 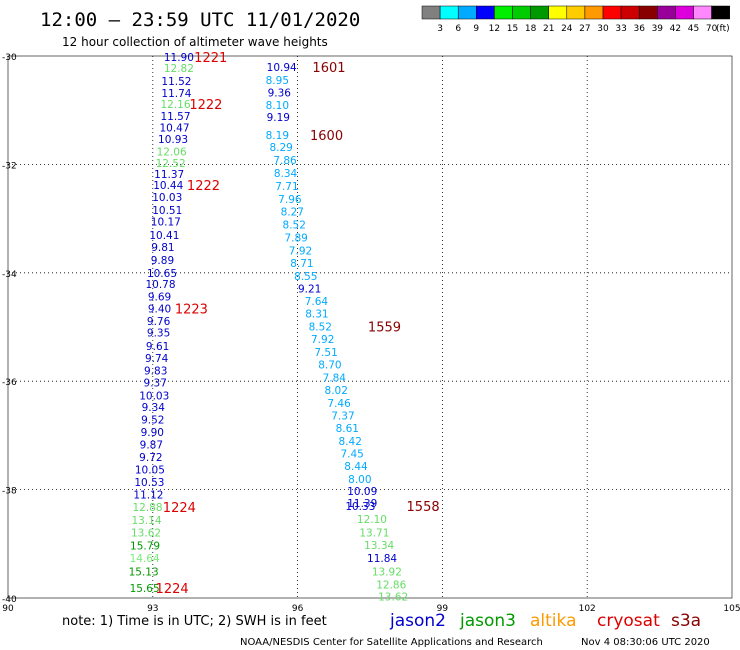 What do you see at coordinates (278, 118) in the screenshot?
I see `data-point-label: 9.19` at bounding box center [278, 118].